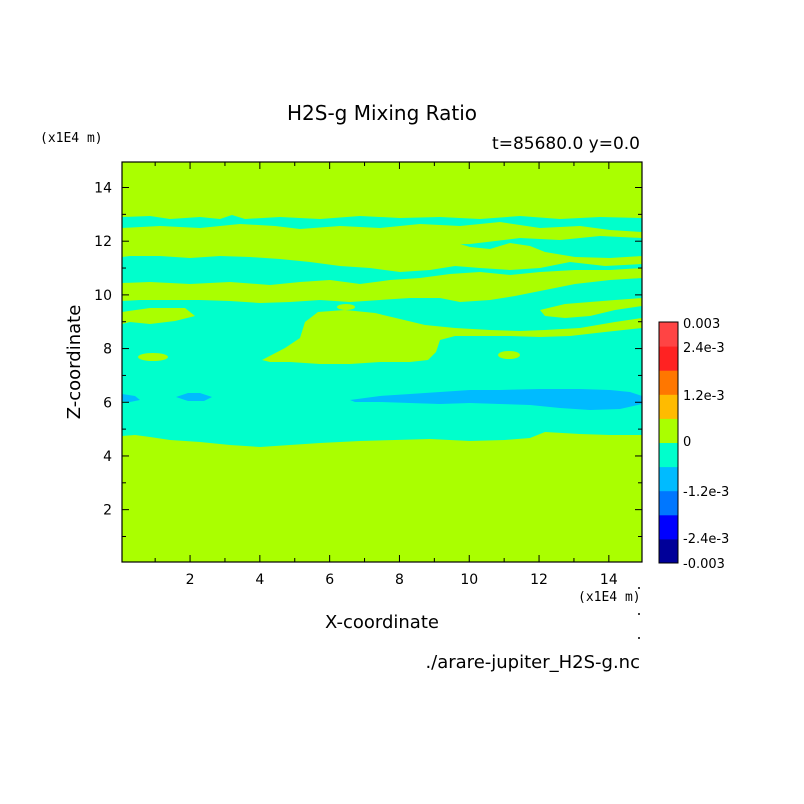 This screenshot has height=804, width=804. What do you see at coordinates (532, 662) in the screenshot?
I see `source-file-label: ./arare-jupiter_H2S-g.nc` at bounding box center [532, 662].